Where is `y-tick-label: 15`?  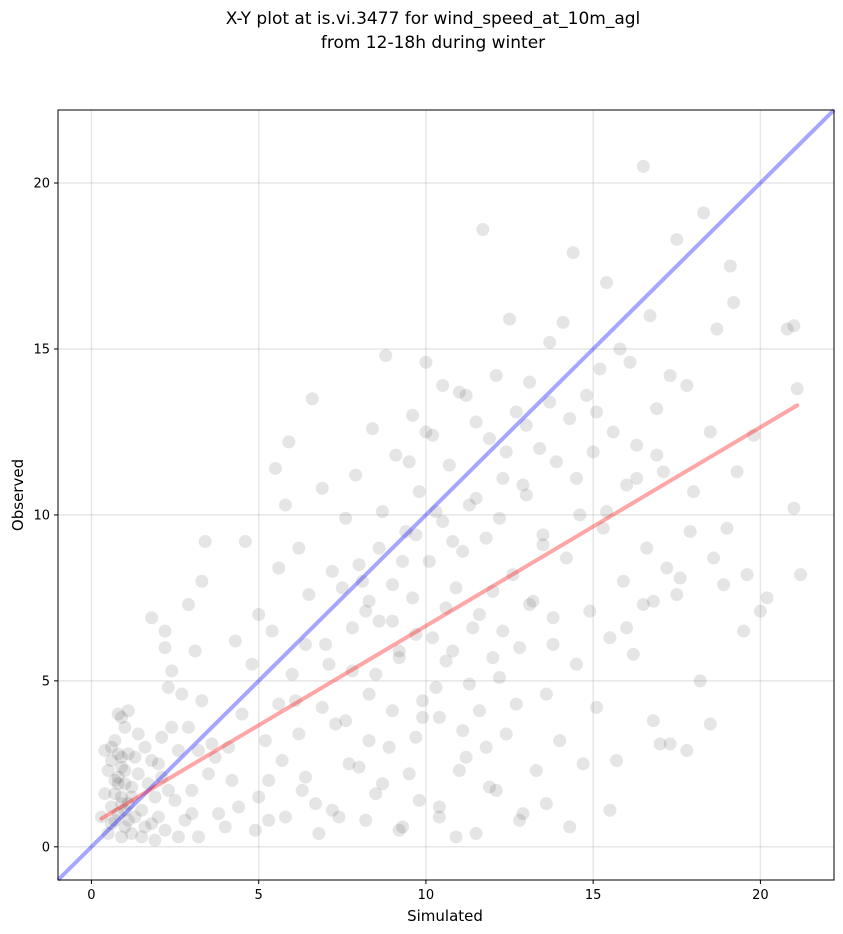 y-tick-label: 15 is located at coordinates (41, 349).